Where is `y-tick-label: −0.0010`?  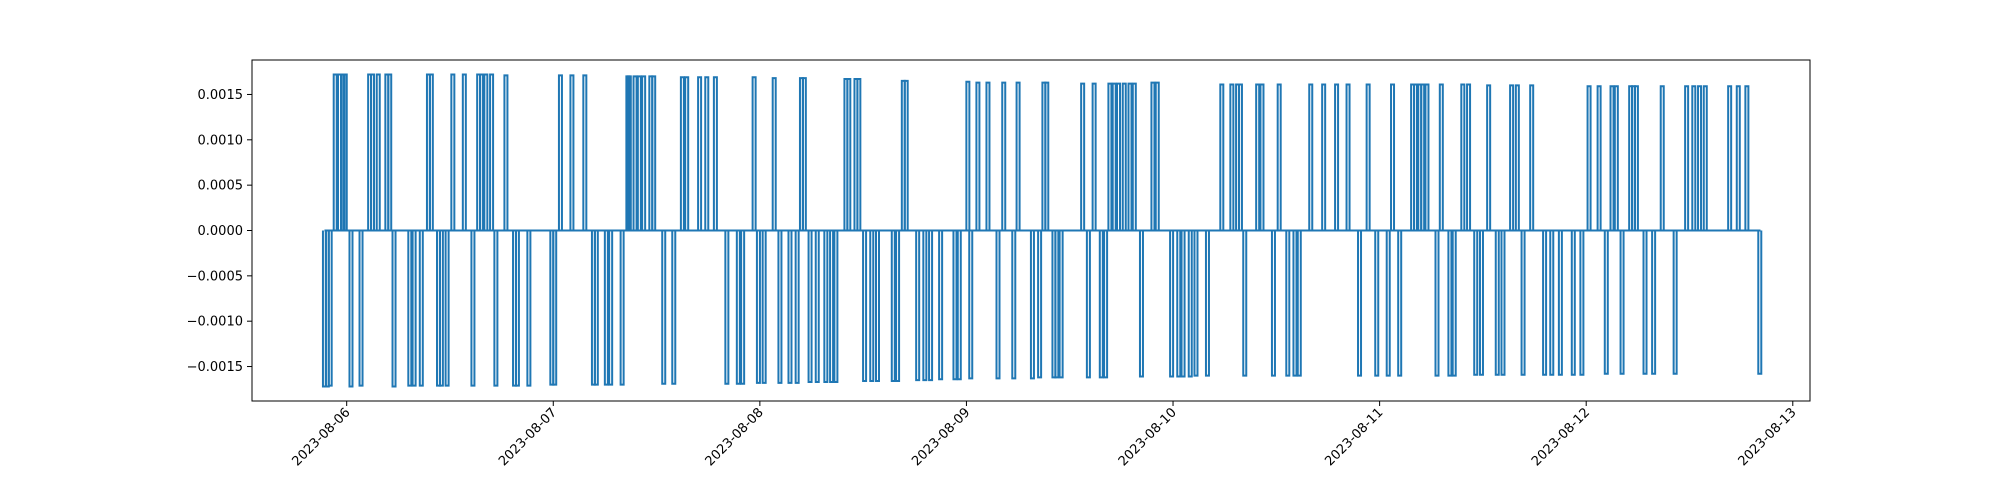
y-tick-label: −0.0010 is located at coordinates (215, 322).